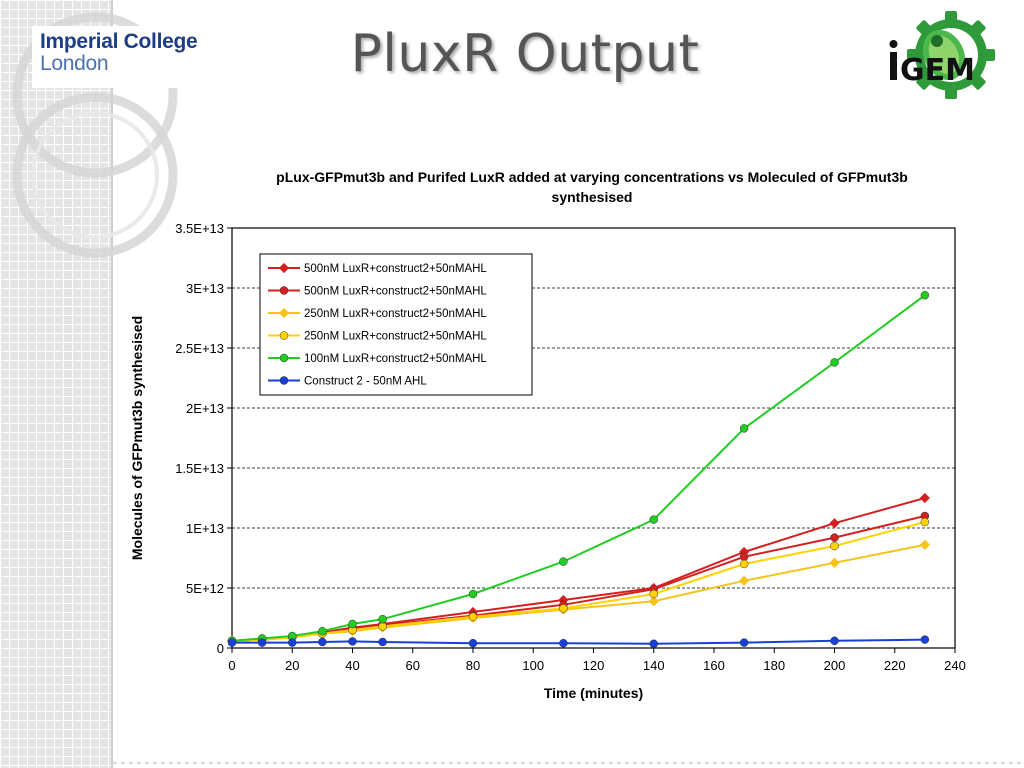  What do you see at coordinates (199, 228) in the screenshot?
I see `y-tick-label: 3.5E+13` at bounding box center [199, 228].